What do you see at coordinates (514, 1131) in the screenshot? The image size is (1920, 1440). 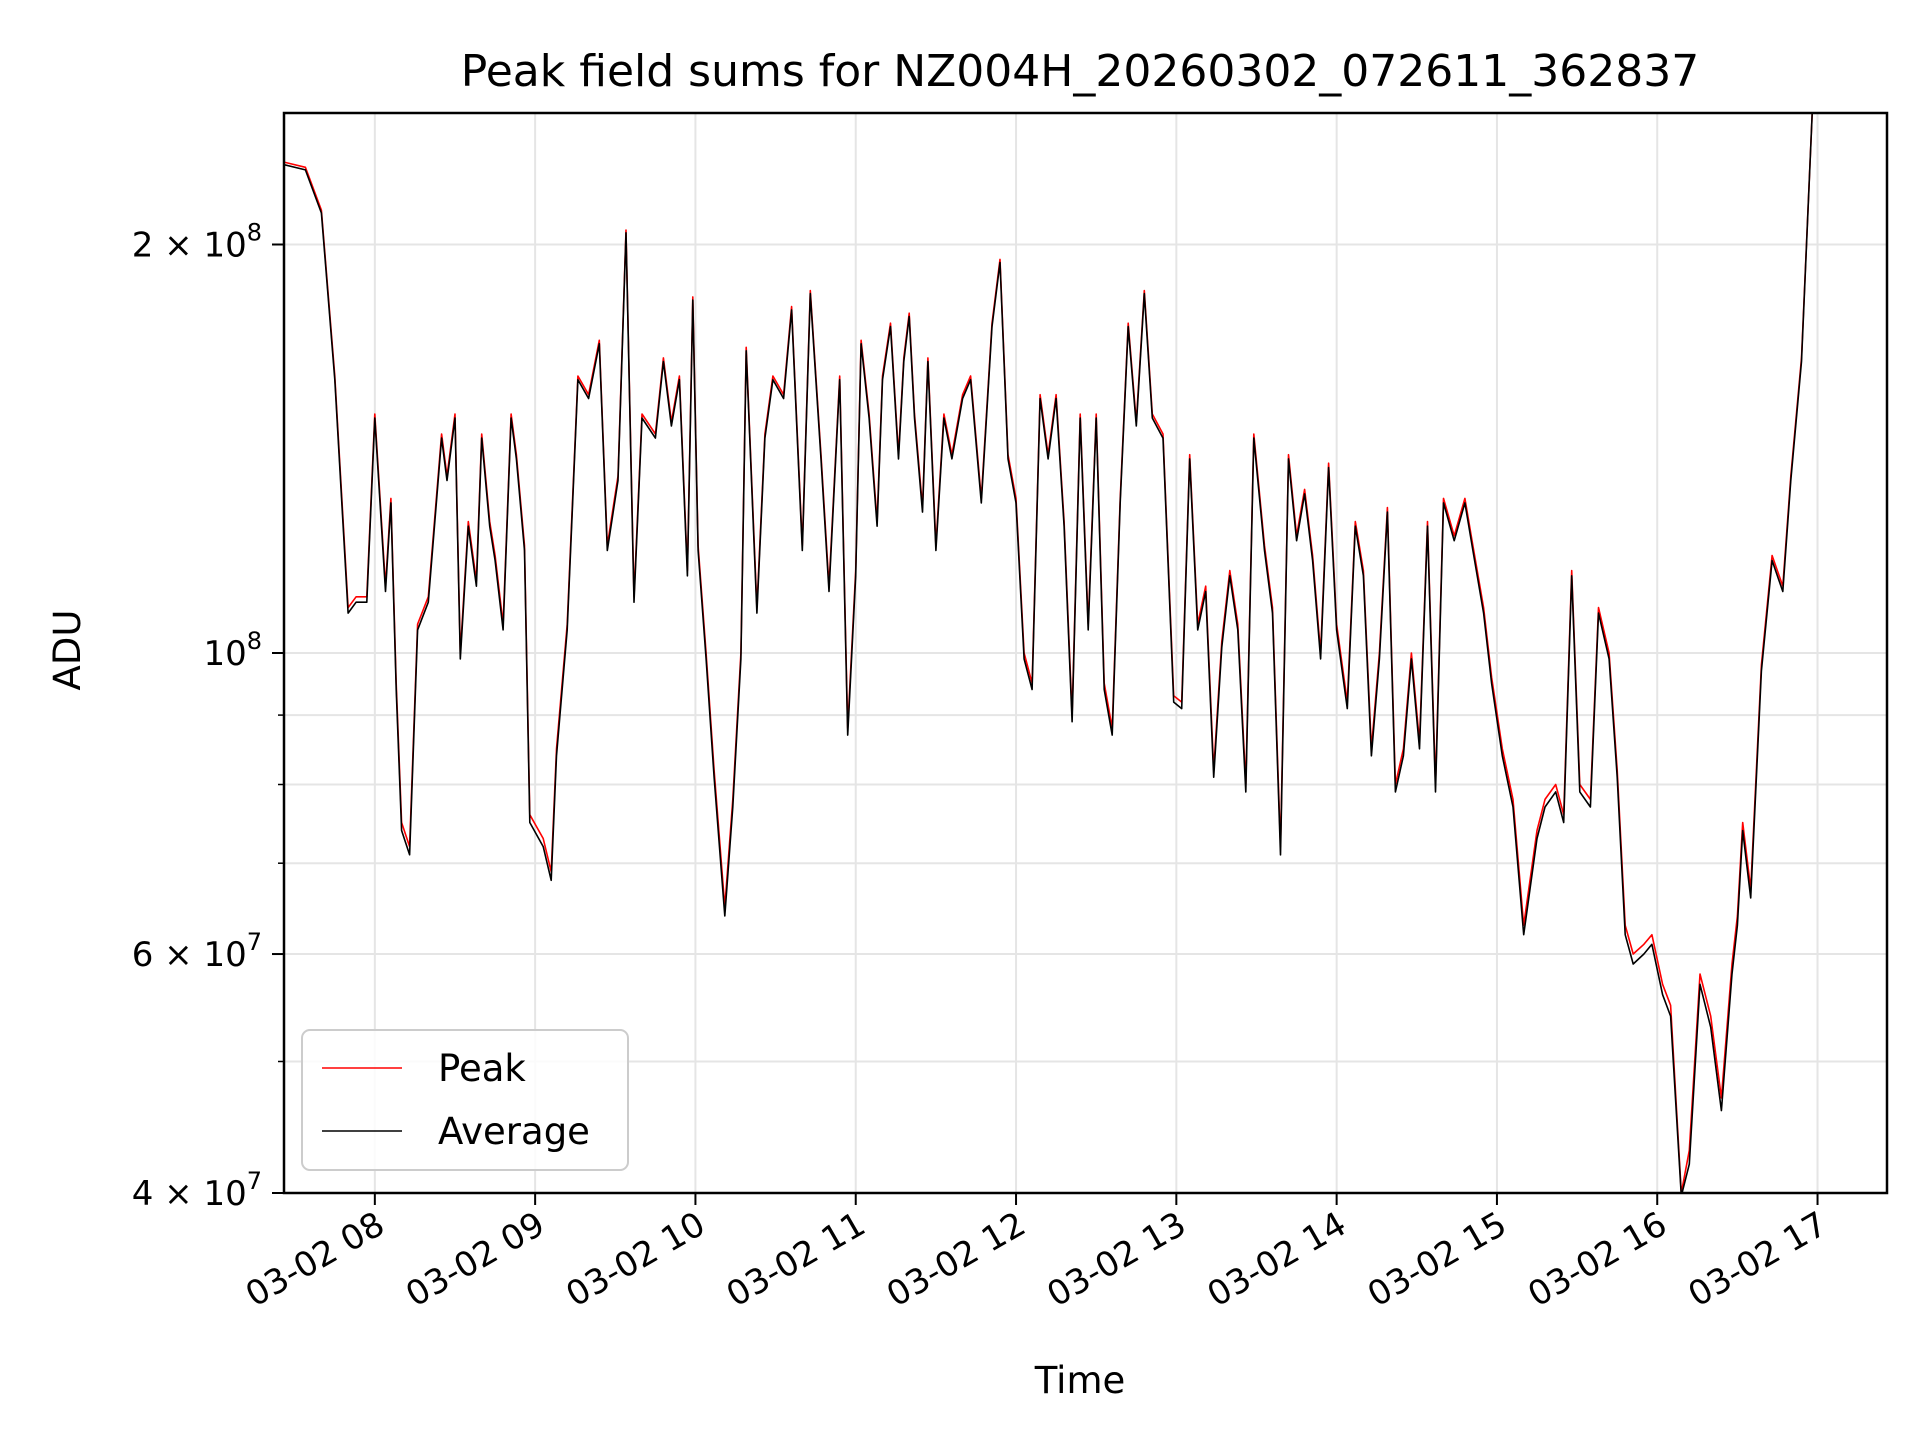 I see `legend-label-average: Average` at bounding box center [514, 1131].